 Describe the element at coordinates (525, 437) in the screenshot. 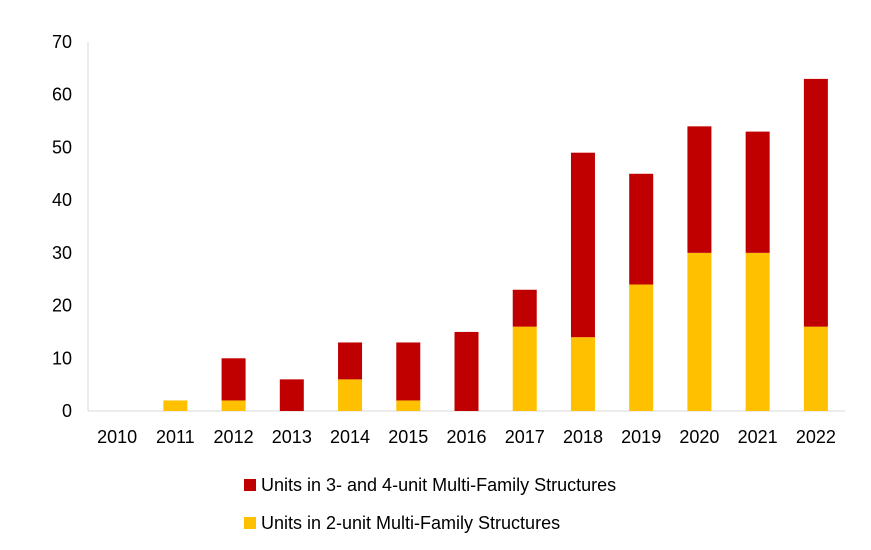

I see `x-tick-label: 2017` at that location.